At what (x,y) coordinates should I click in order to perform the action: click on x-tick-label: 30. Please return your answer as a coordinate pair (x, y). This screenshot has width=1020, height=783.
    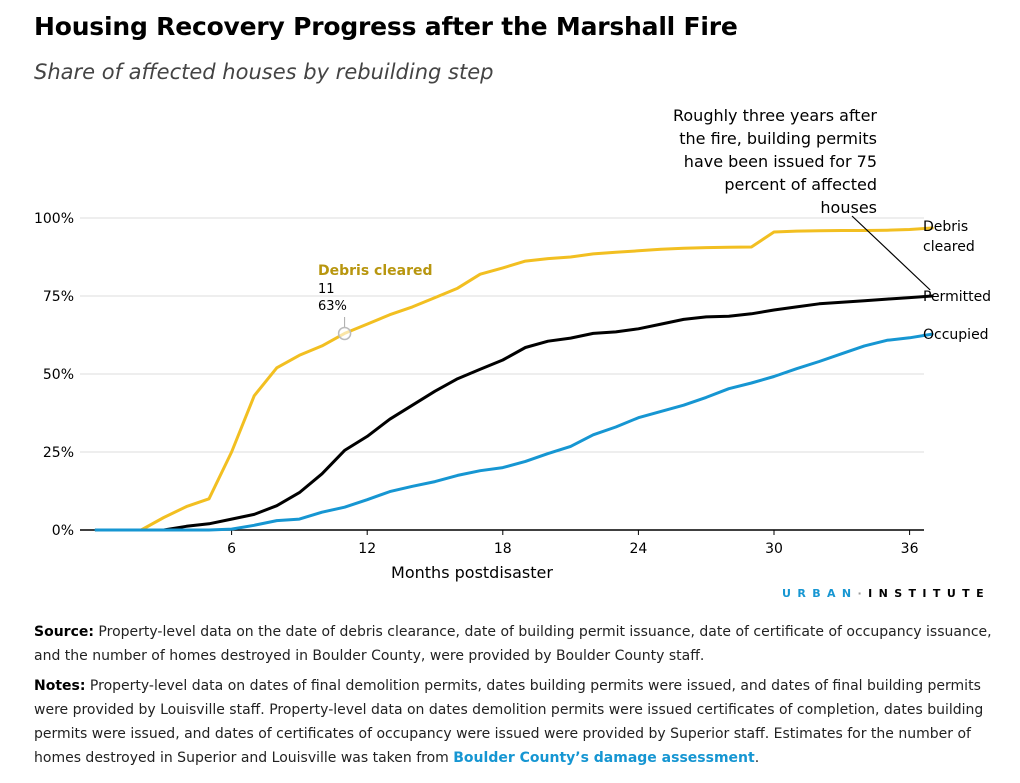
    Looking at the image, I should click on (774, 549).